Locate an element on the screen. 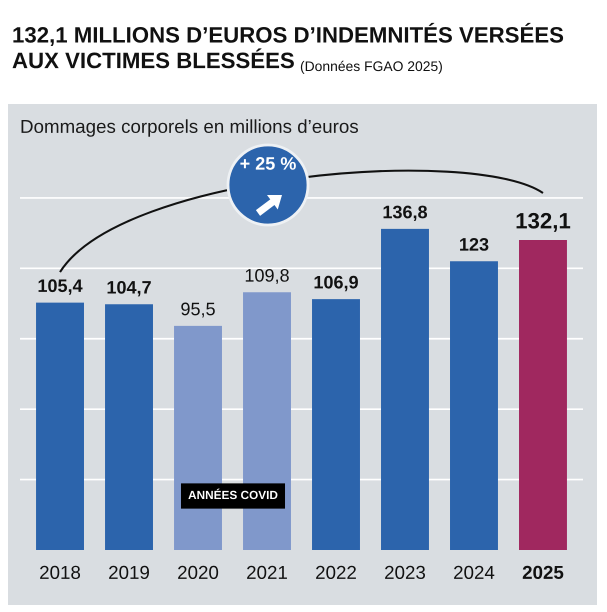 The width and height of the screenshot is (607, 612). x-tick-label: 2024 is located at coordinates (474, 573).